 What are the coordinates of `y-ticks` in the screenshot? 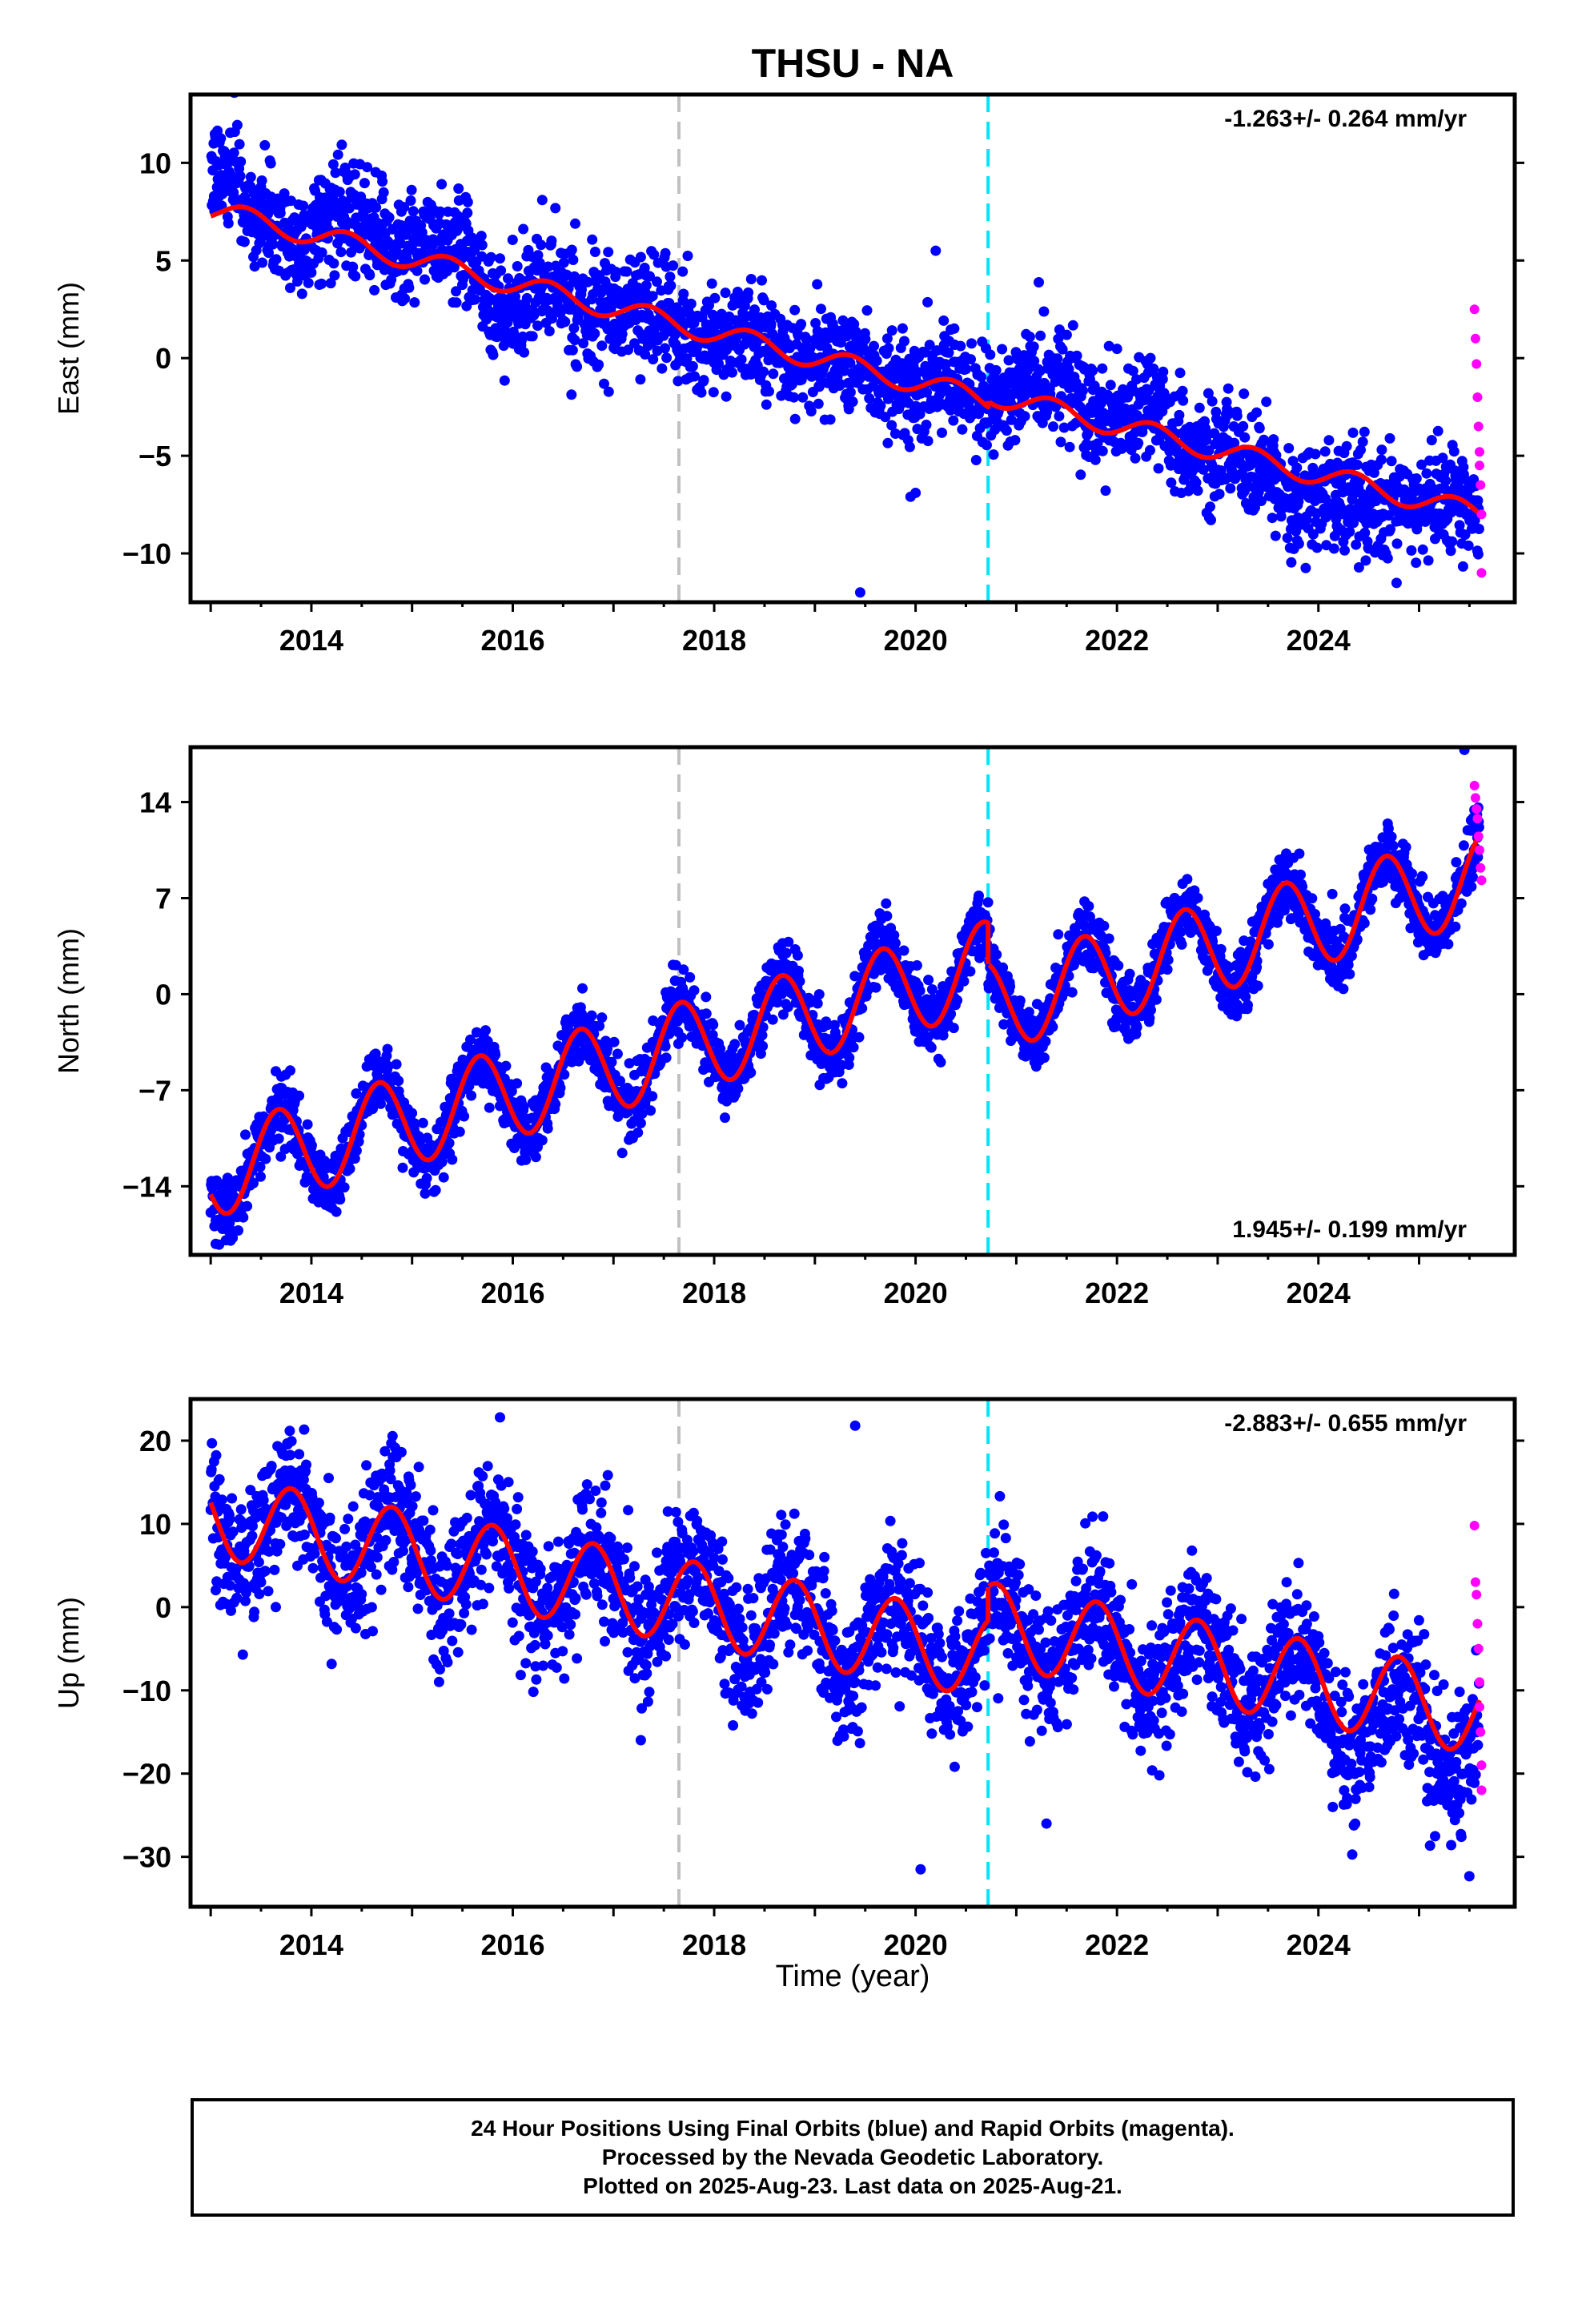 It's located at (852, 358).